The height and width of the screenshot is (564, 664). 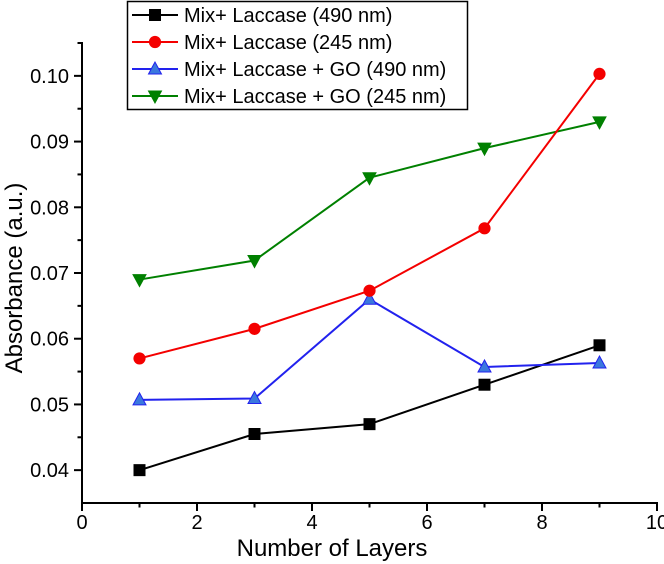 What do you see at coordinates (254, 397) in the screenshot?
I see `data-point-series2-x3` at bounding box center [254, 397].